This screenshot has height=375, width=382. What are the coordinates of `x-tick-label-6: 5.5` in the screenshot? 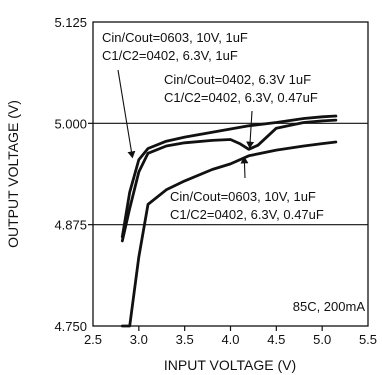 It's located at (368, 339).